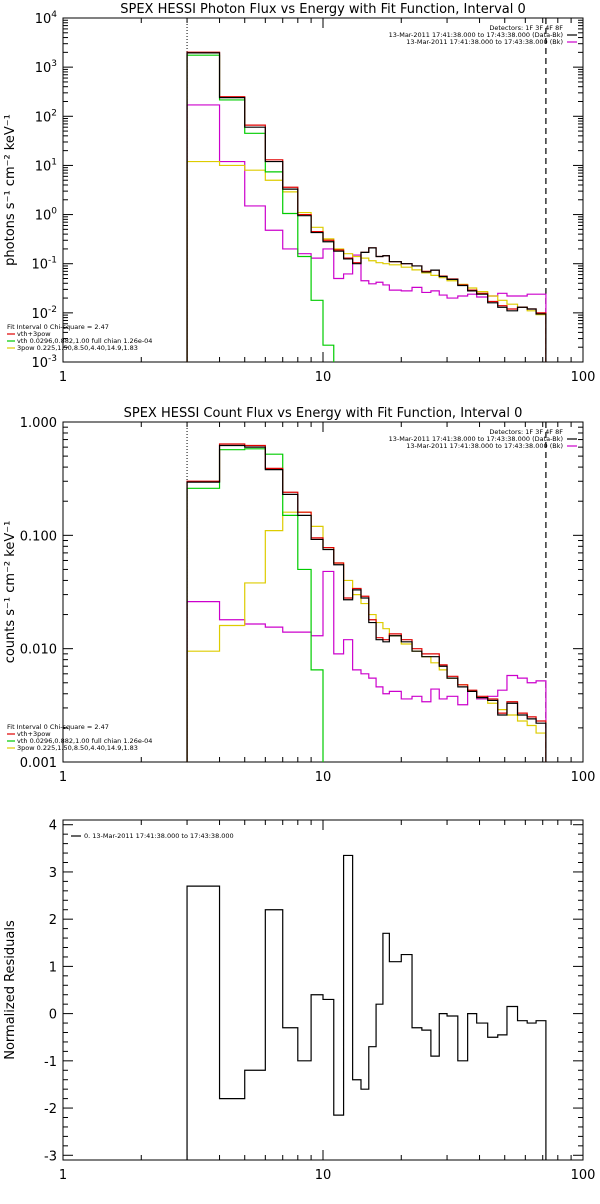  What do you see at coordinates (10, 990) in the screenshot?
I see `y-axis-label: Normalized Residuals` at bounding box center [10, 990].